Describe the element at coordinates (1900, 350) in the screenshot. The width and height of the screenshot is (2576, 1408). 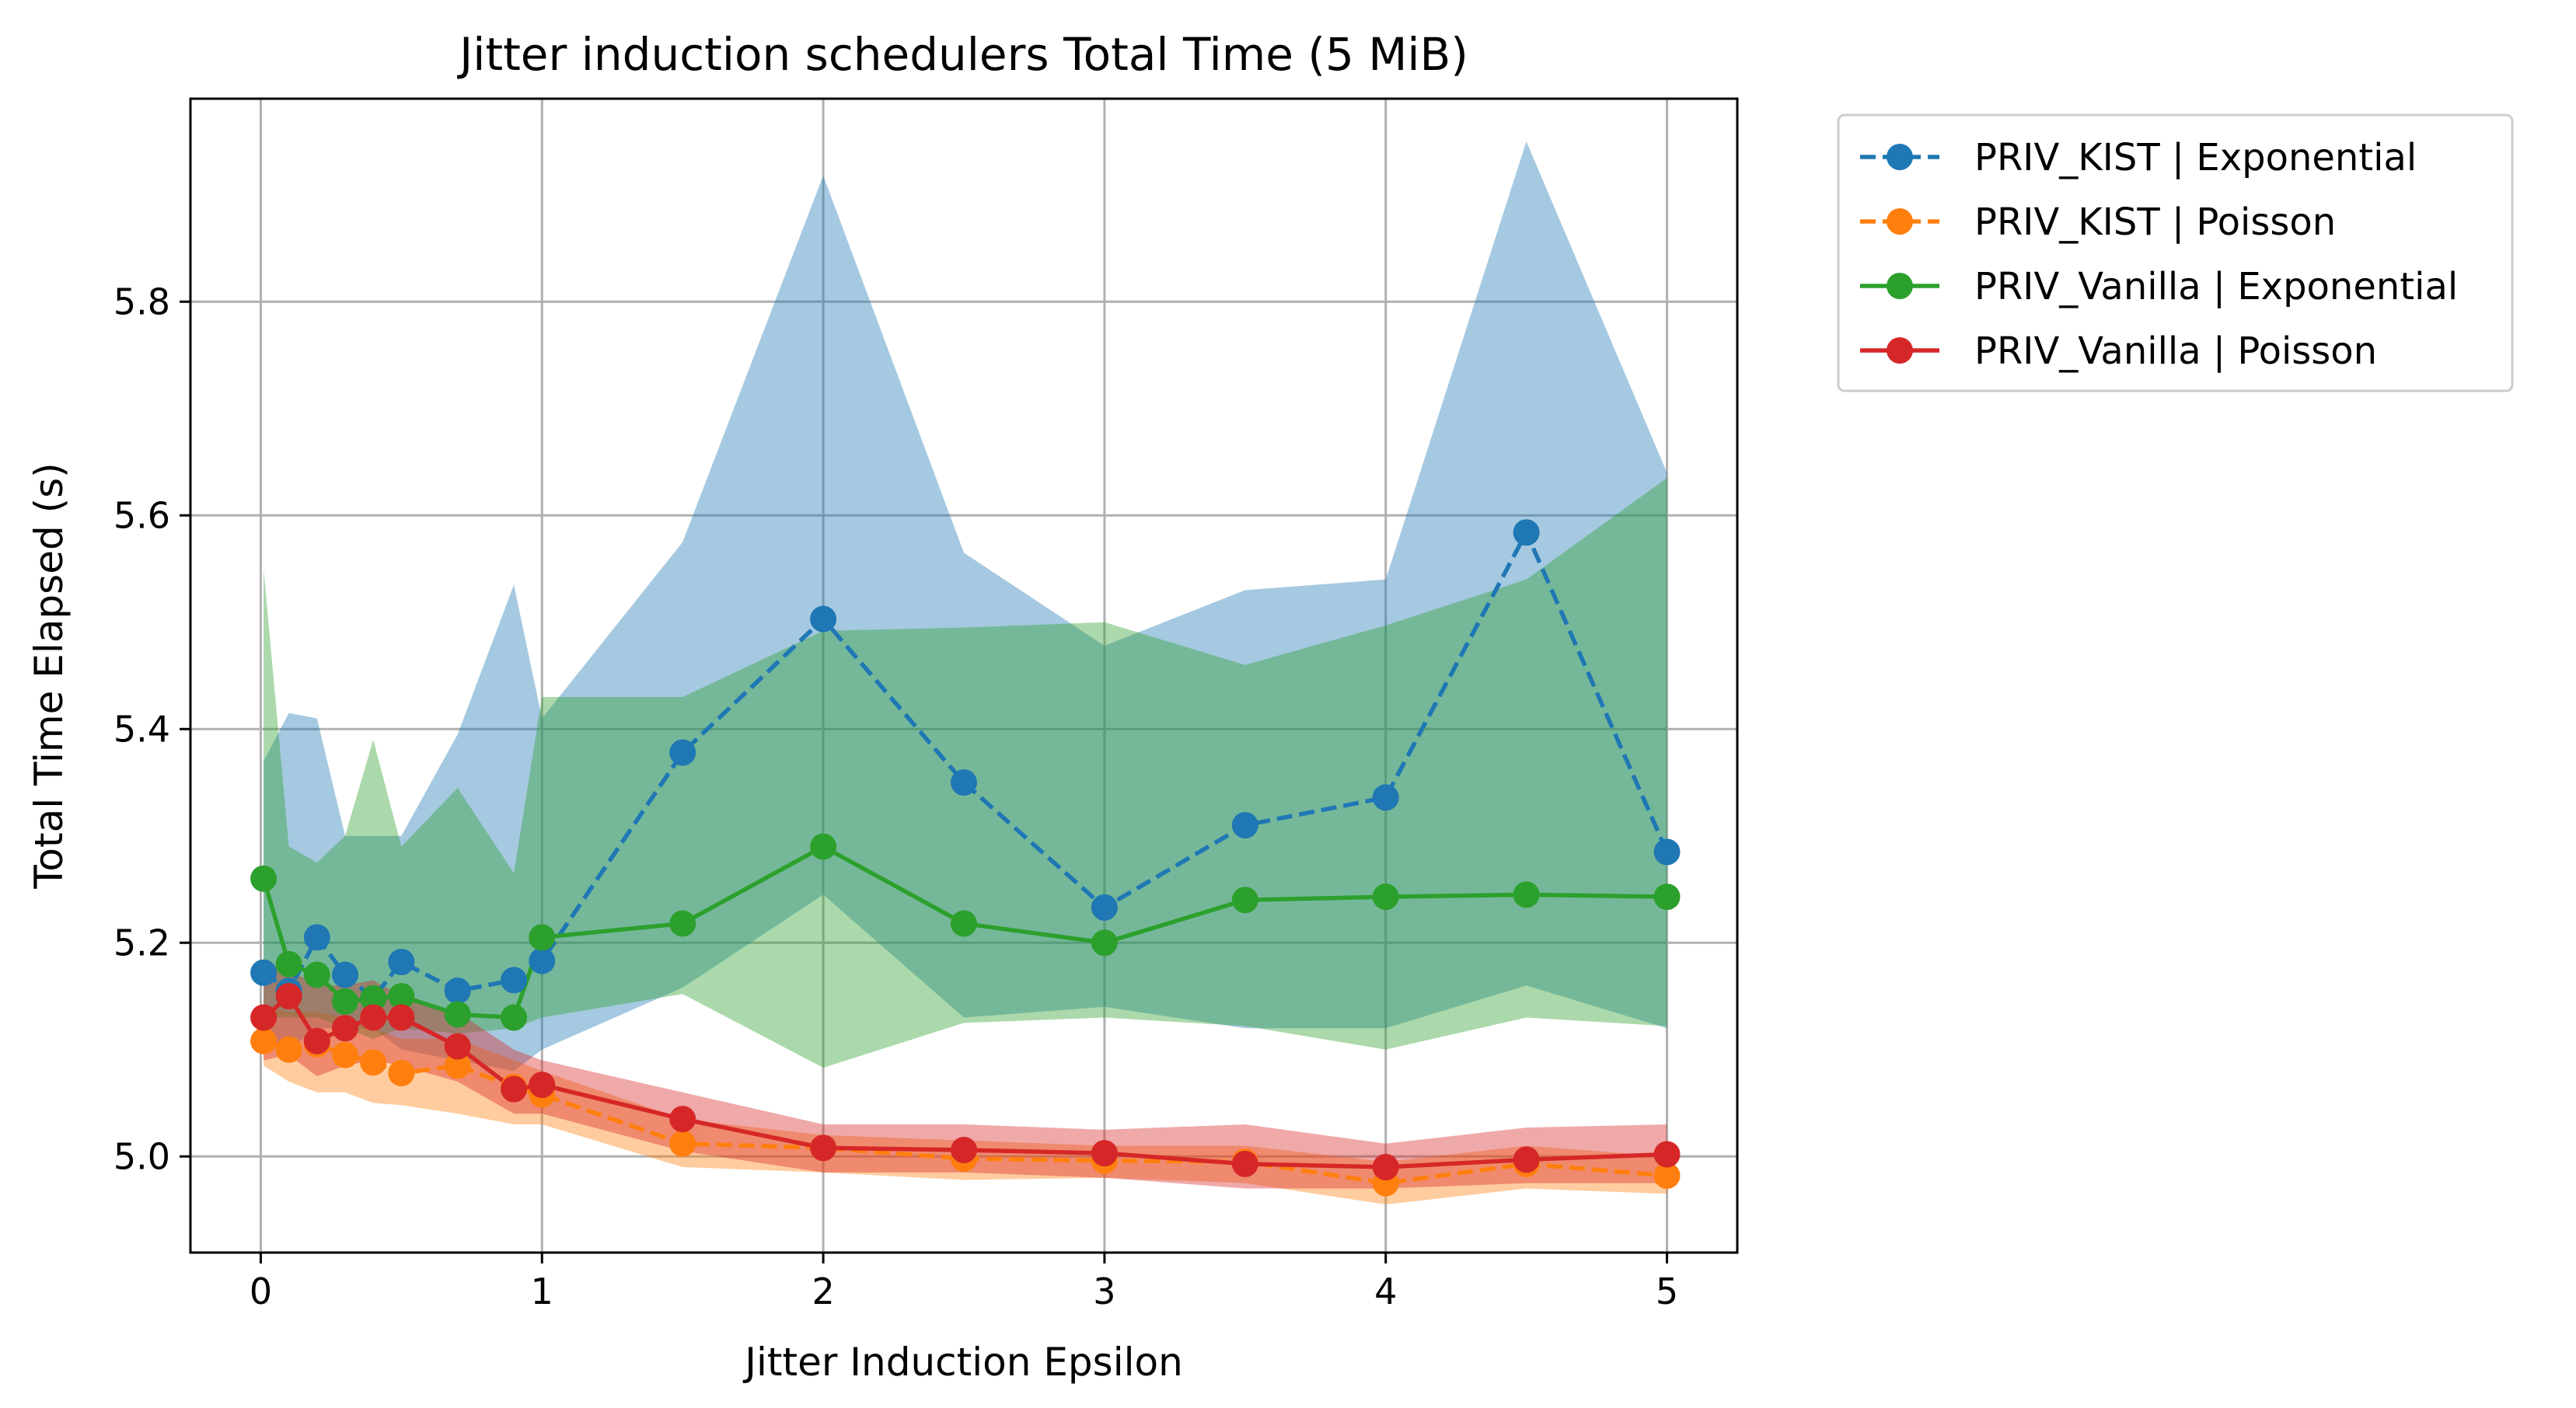
I see `legend-marker-priv-vanilla-poisson` at that location.